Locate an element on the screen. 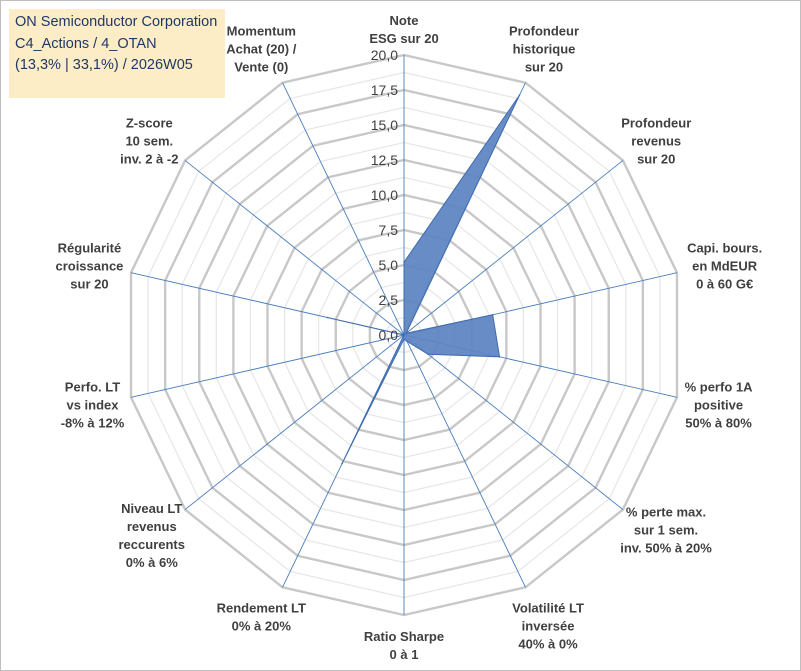 The height and width of the screenshot is (671, 801). axis-label: Régularité croissance sur 20 is located at coordinates (89, 266).